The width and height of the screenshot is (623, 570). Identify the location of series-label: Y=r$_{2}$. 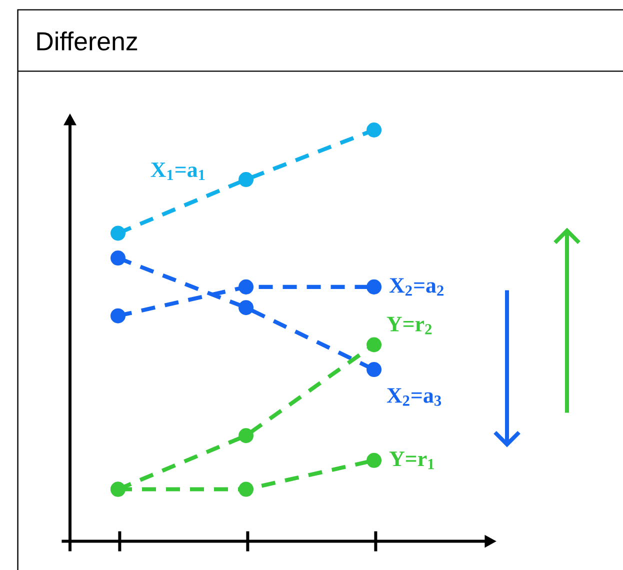
(409, 325).